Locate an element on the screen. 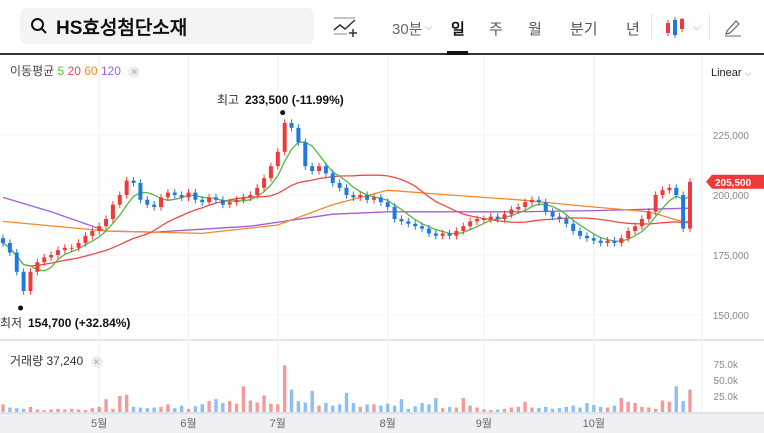  search-icon is located at coordinates (39, 26).